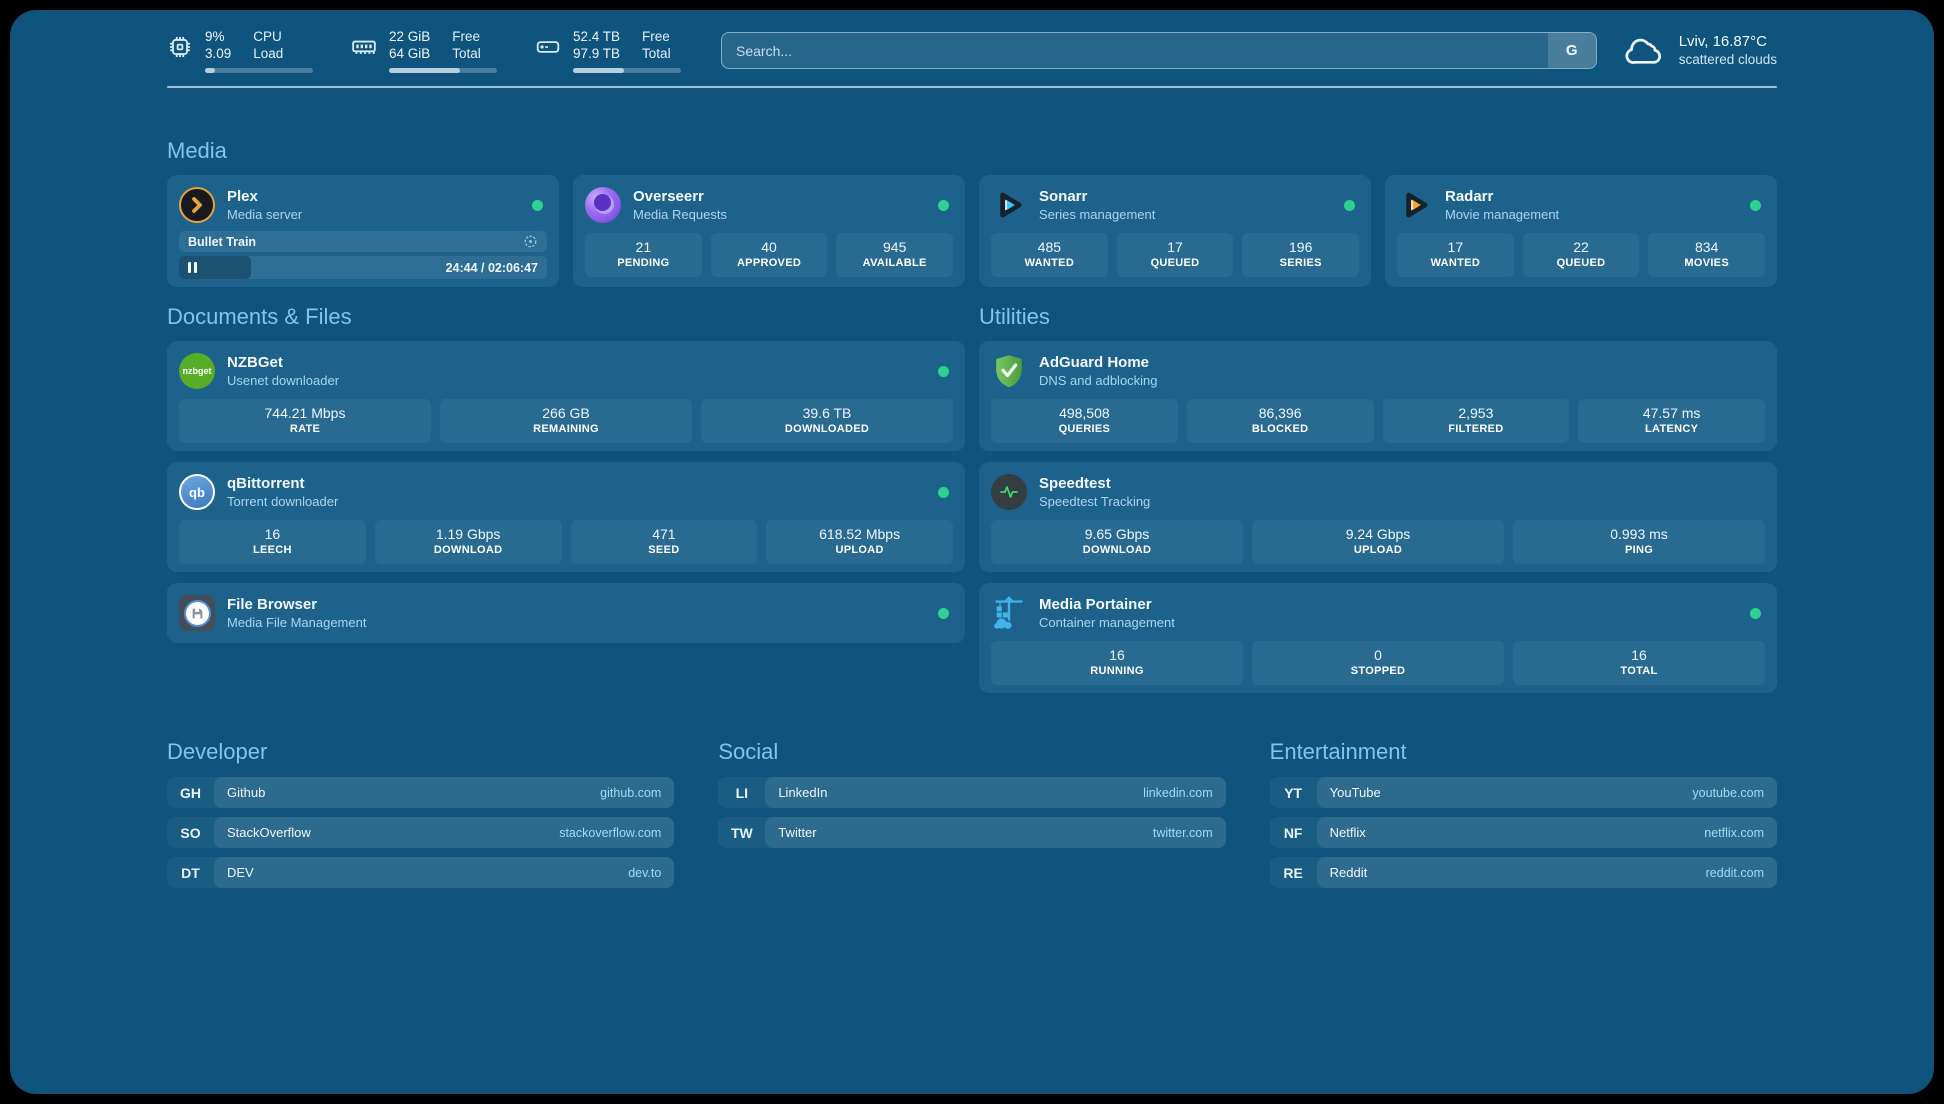 Image resolution: width=1944 pixels, height=1104 pixels. I want to click on bookmark-stackoverflow: SO StackOverflow stackoverflow.com, so click(421, 832).